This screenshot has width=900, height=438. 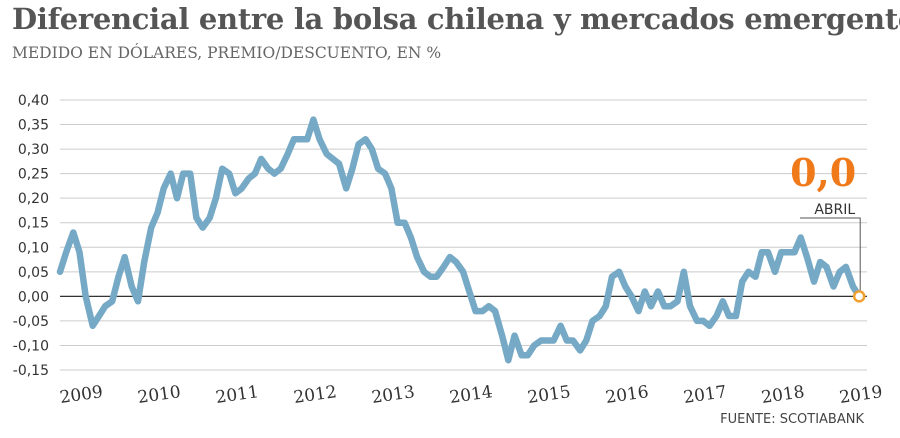 I want to click on x-tick-label: 2012, so click(x=315, y=395).